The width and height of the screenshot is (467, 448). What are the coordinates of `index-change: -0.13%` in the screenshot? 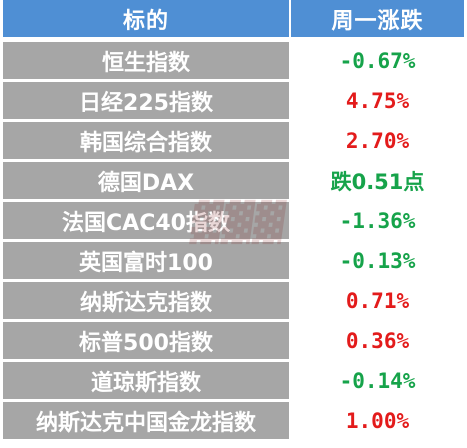 It's located at (377, 260).